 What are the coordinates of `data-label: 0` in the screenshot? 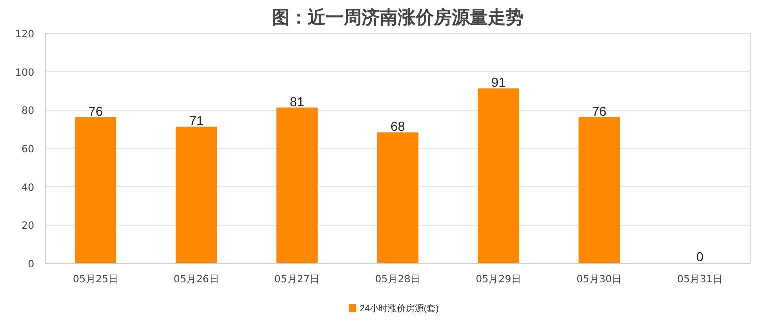 It's located at (700, 257).